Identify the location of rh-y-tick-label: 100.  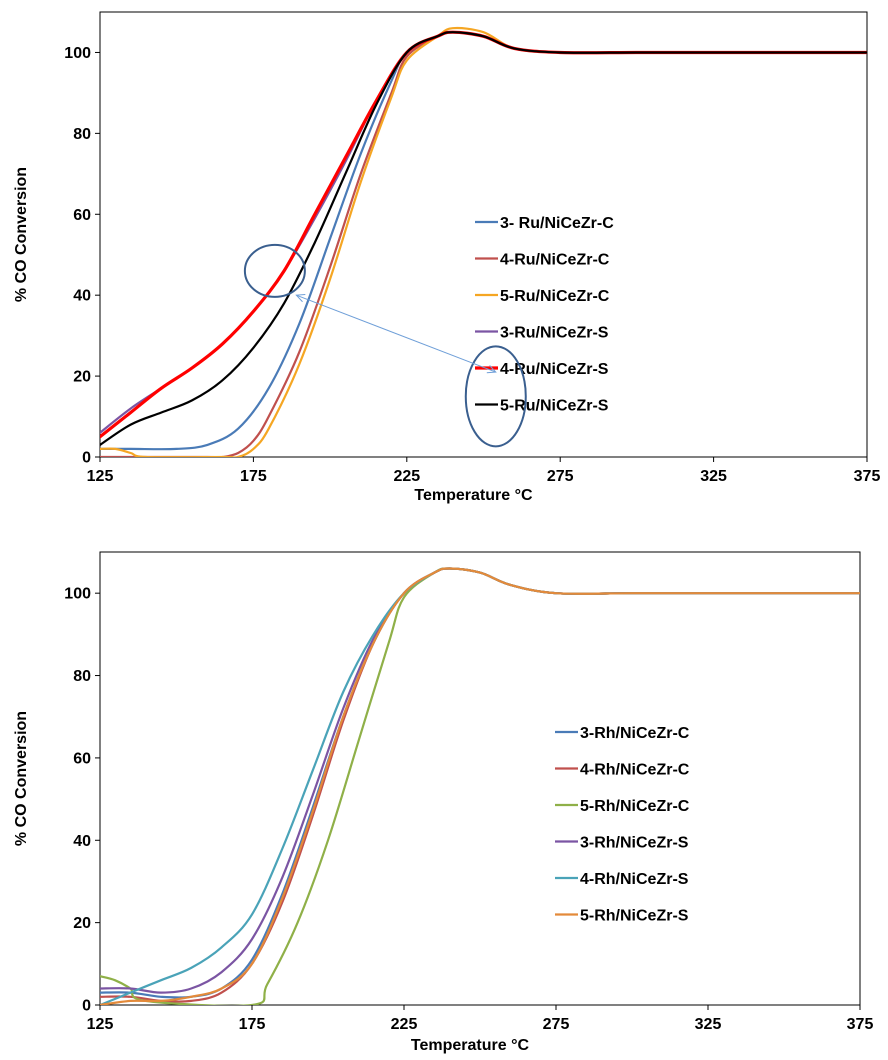
(77, 594).